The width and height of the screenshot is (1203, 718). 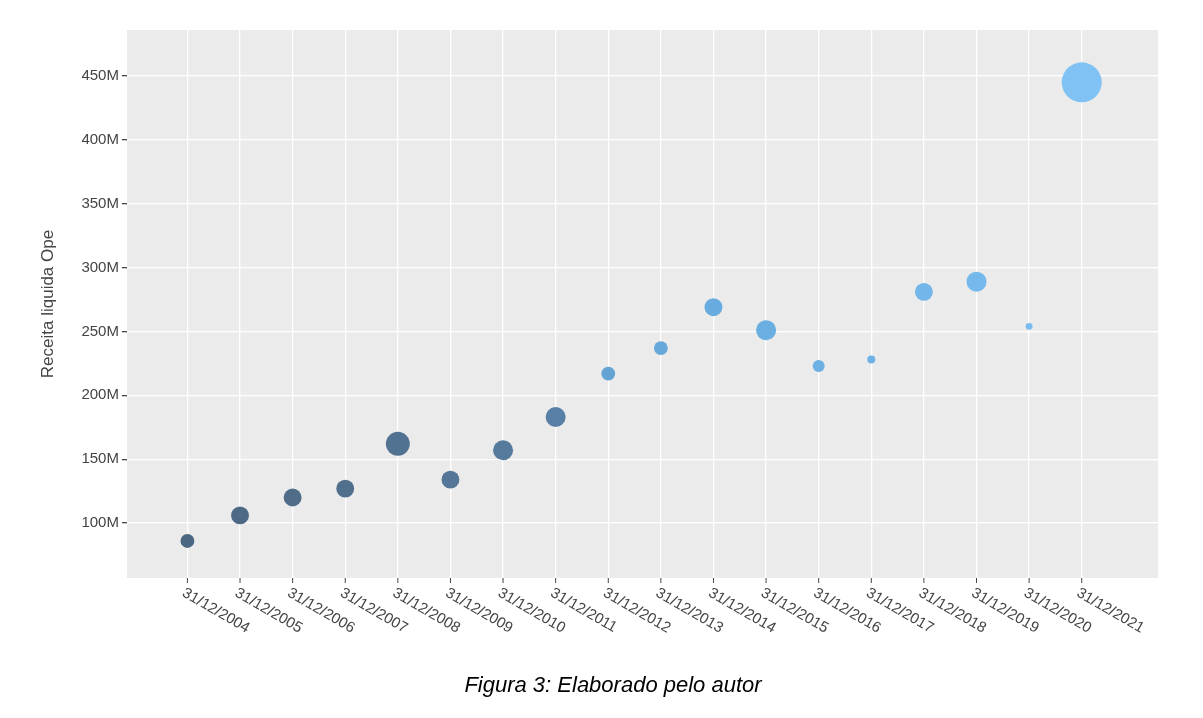 I want to click on y-tick-label: 300M, so click(x=100, y=266).